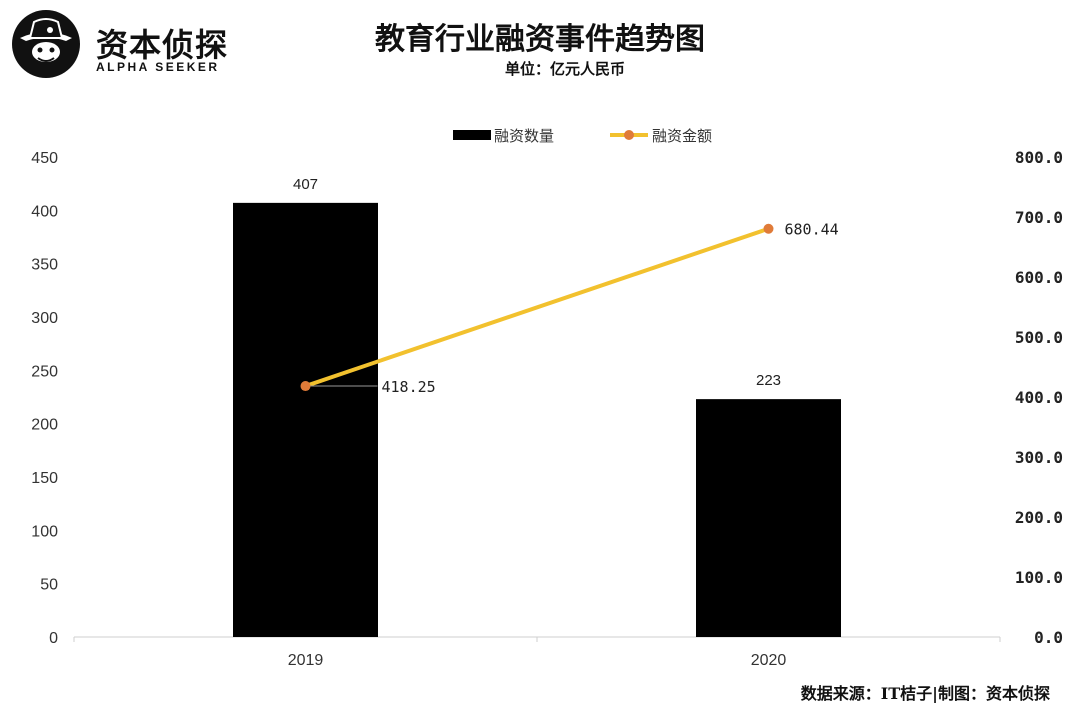  What do you see at coordinates (53, 638) in the screenshot?
I see `y-left-tick-label: 0` at bounding box center [53, 638].